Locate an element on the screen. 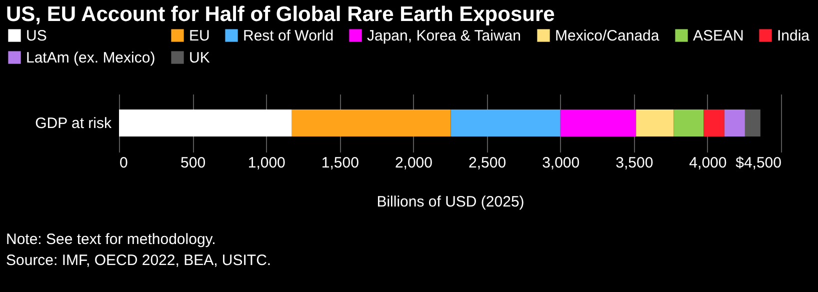 This screenshot has width=818, height=292. x-tick-label: 2,500 is located at coordinates (487, 163).